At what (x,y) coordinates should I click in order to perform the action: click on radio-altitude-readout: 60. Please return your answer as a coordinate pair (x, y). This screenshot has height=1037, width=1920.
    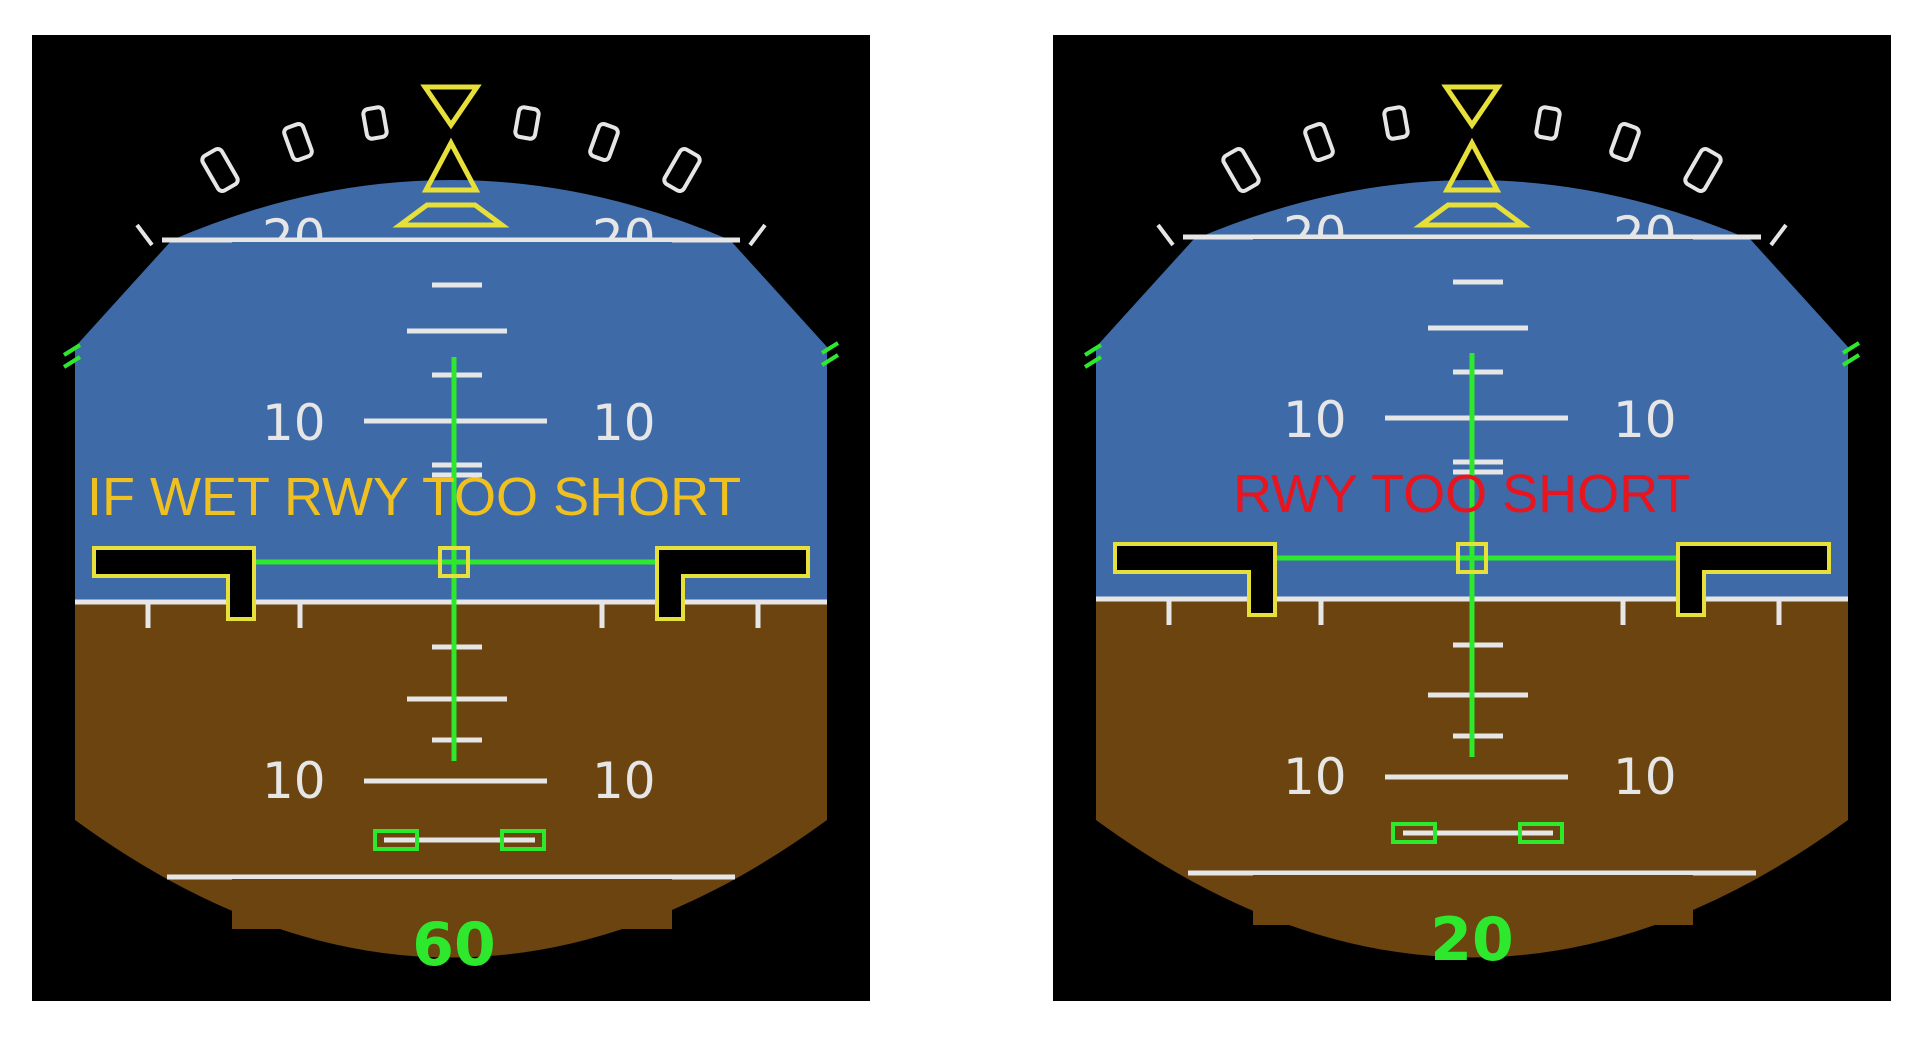
    Looking at the image, I should click on (454, 945).